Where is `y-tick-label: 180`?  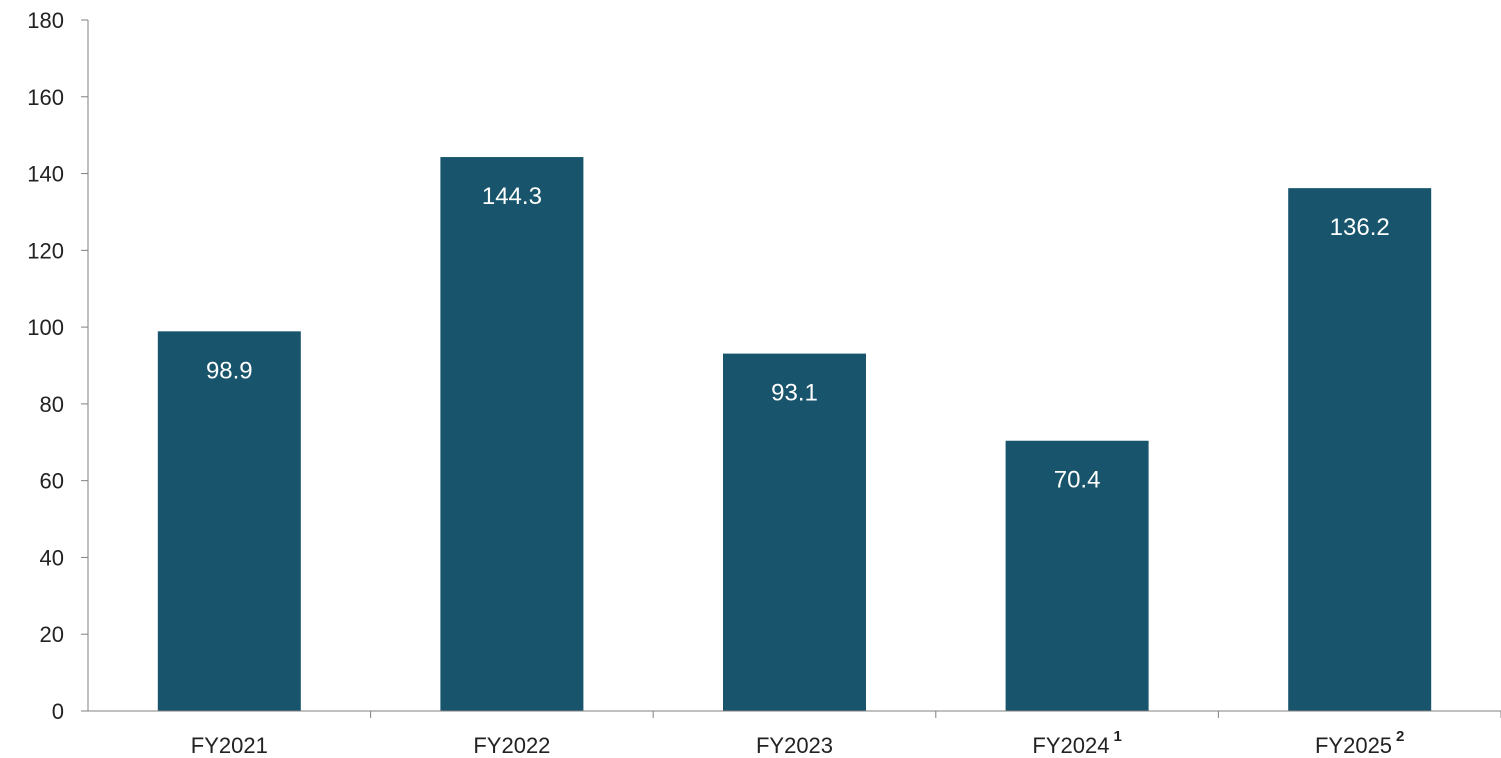
y-tick-label: 180 is located at coordinates (45, 20).